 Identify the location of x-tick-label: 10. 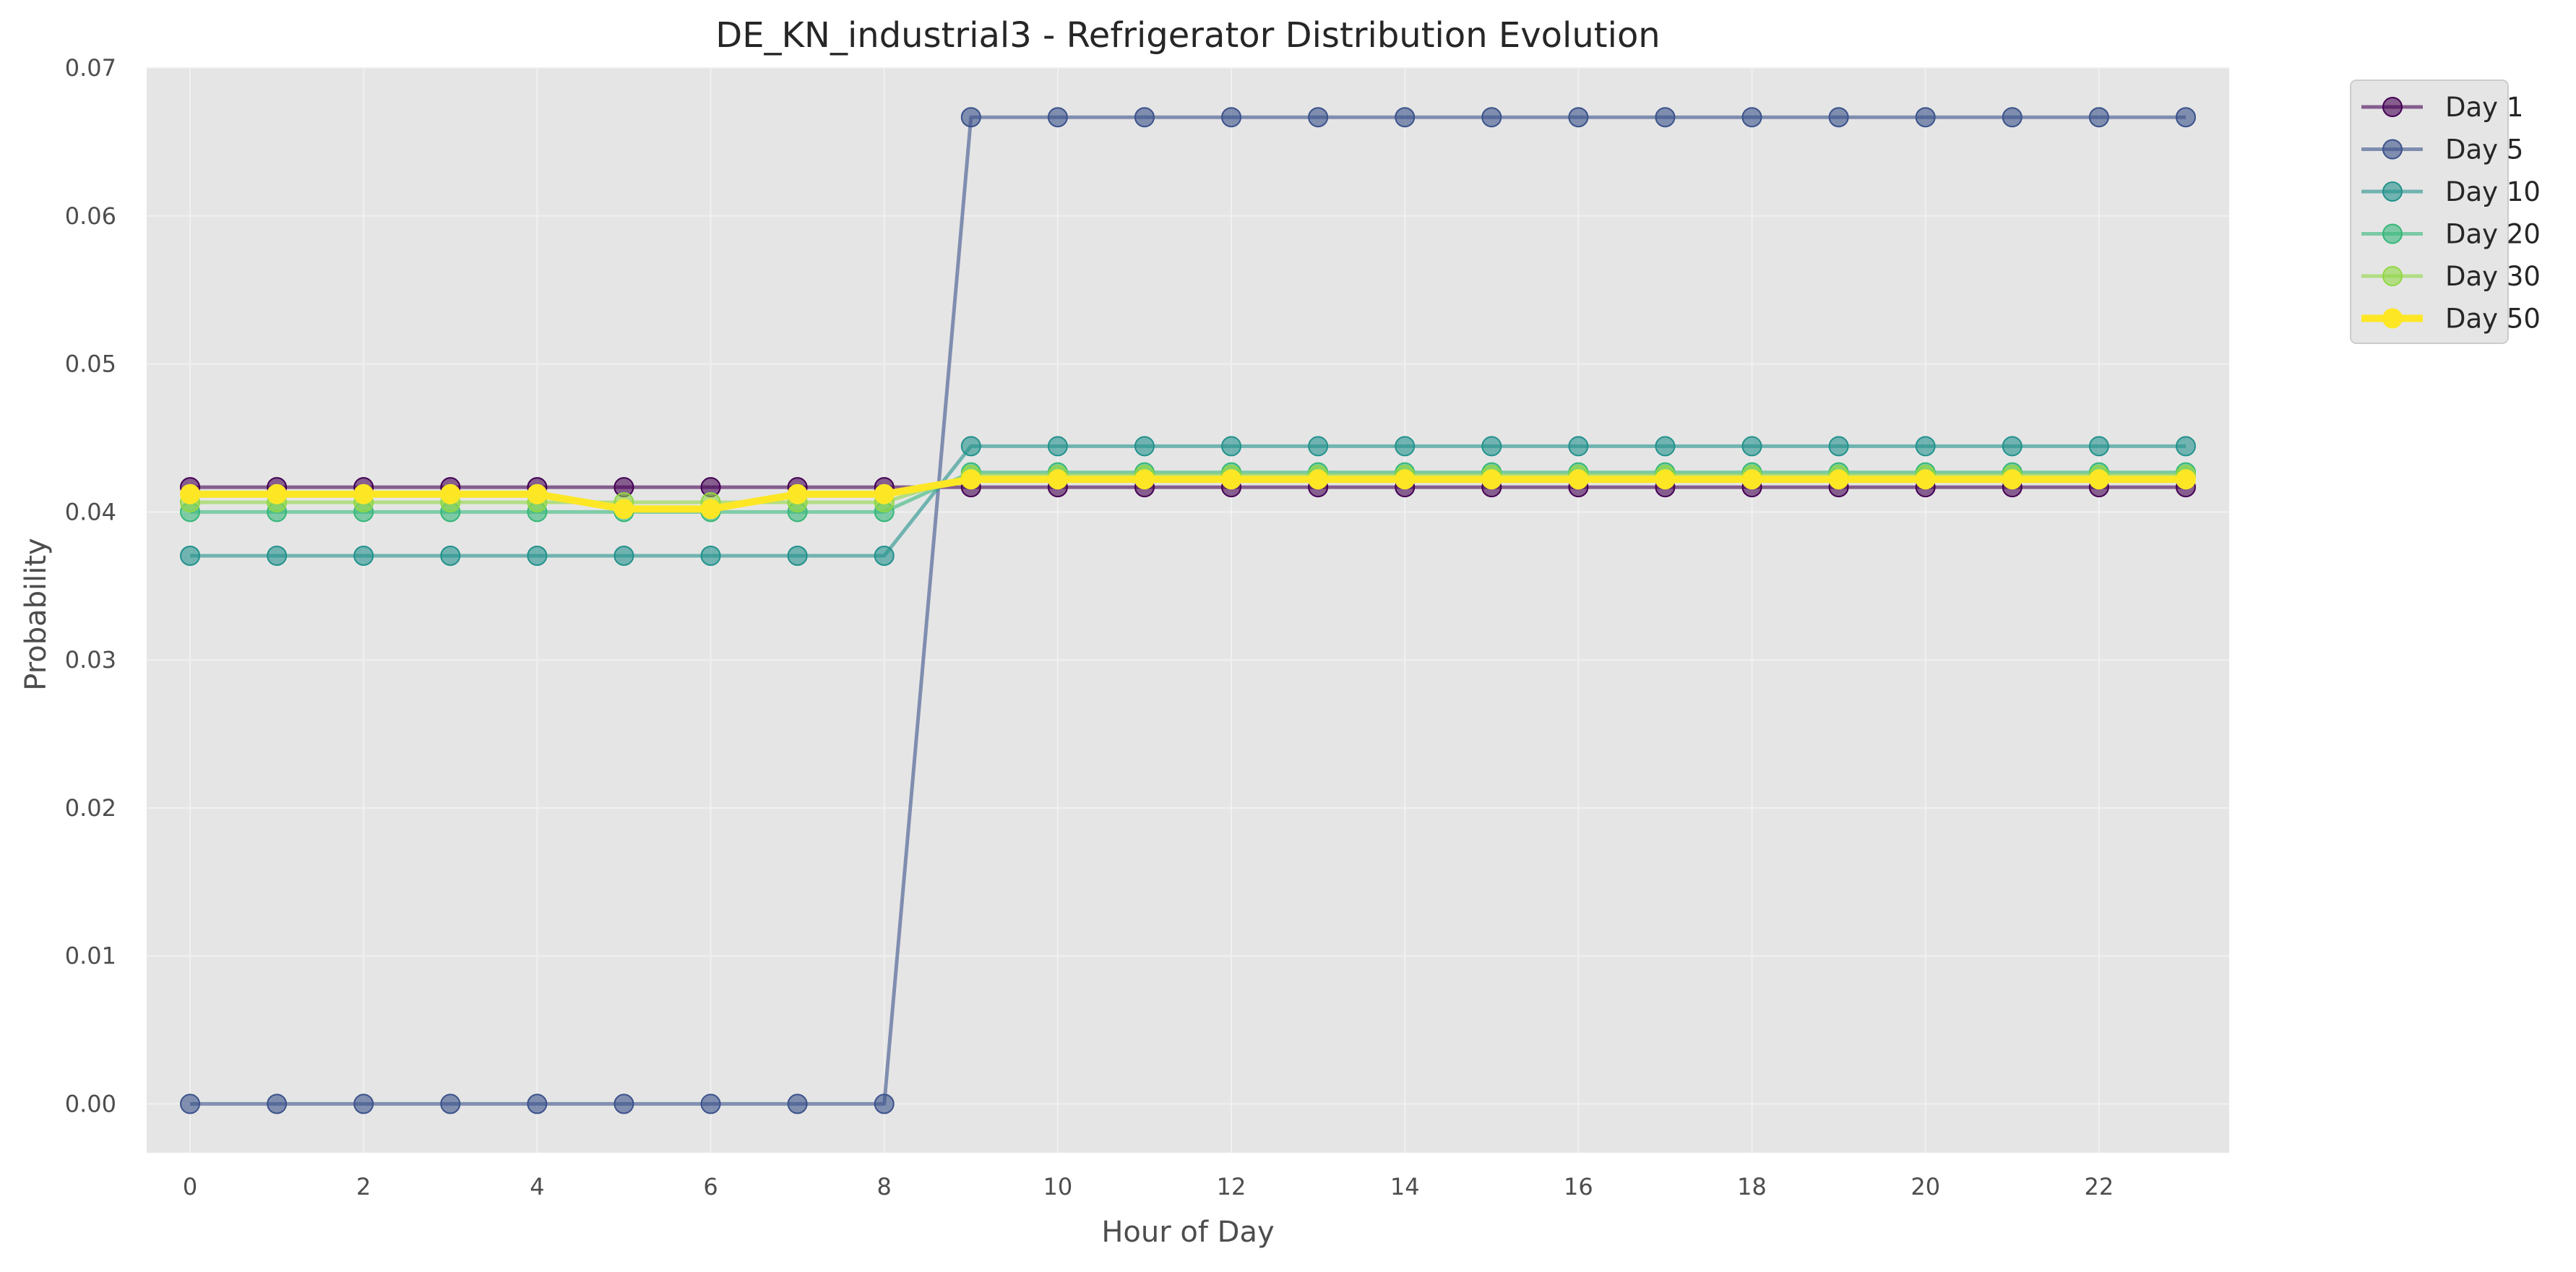
(1058, 1186).